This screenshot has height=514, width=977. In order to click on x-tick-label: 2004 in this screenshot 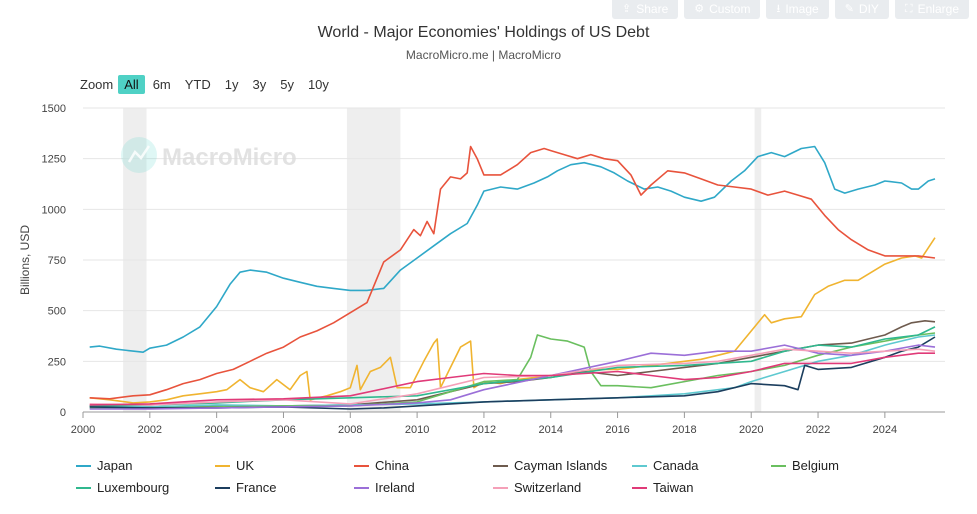, I will do `click(216, 430)`.